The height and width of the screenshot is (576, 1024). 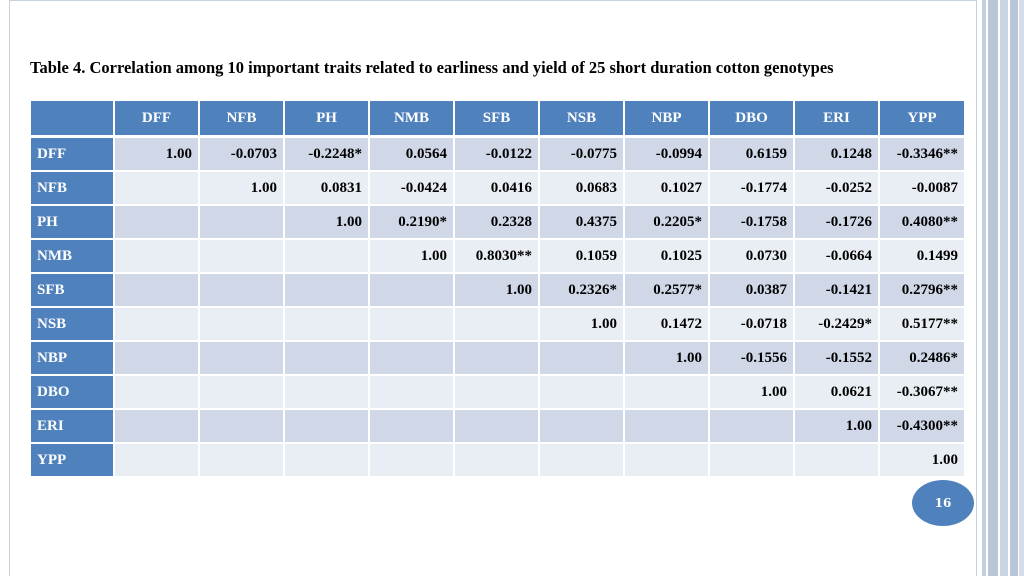 I want to click on table-cell: 0.1025, so click(x=667, y=257).